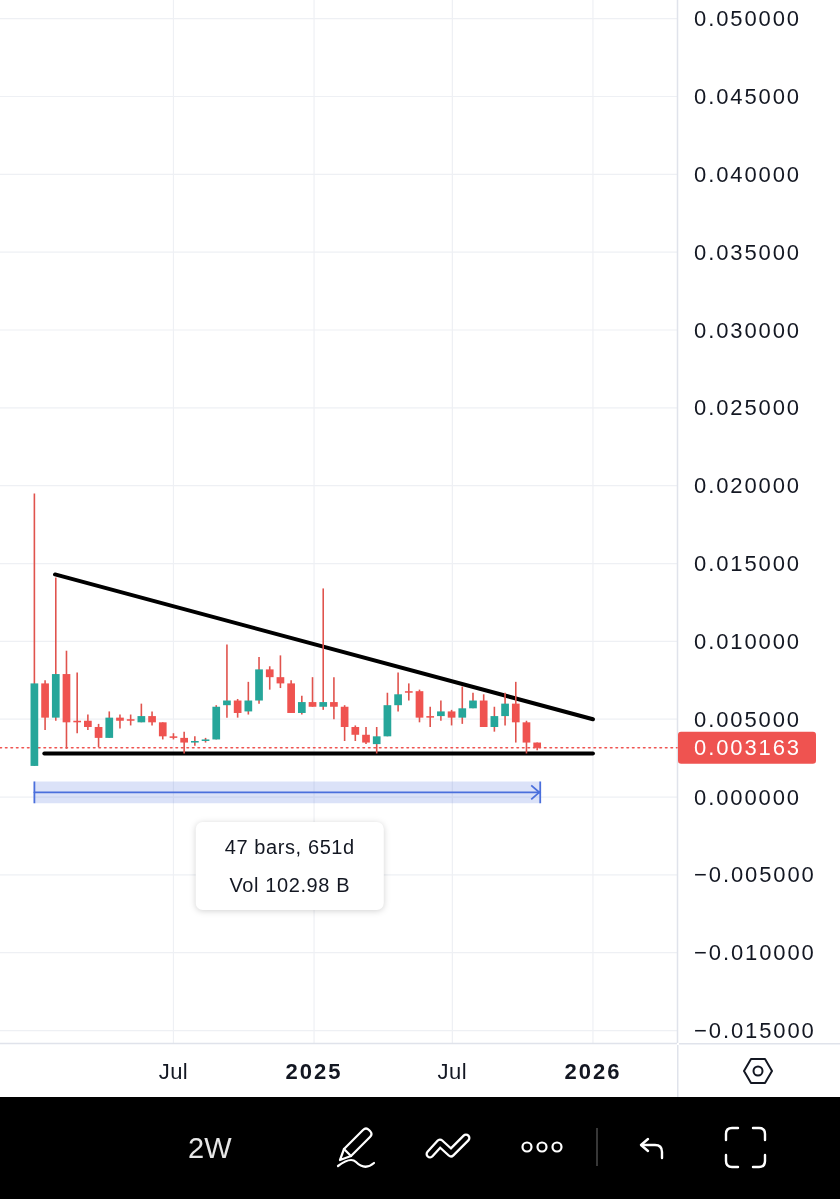 This screenshot has height=1199, width=840. What do you see at coordinates (747, 330) in the screenshot?
I see `y-tick-label: 0.030000` at bounding box center [747, 330].